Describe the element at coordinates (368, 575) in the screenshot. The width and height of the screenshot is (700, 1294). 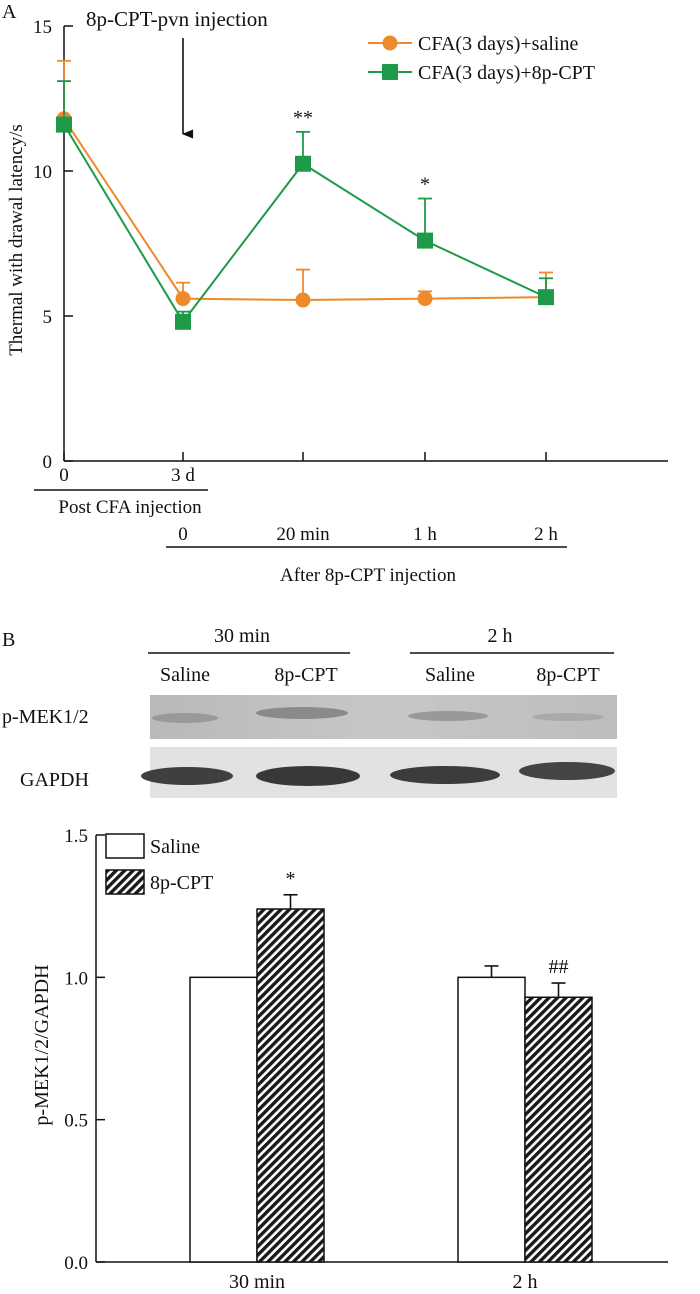
I see `after-injection-label: After 8p-CPT injection` at that location.